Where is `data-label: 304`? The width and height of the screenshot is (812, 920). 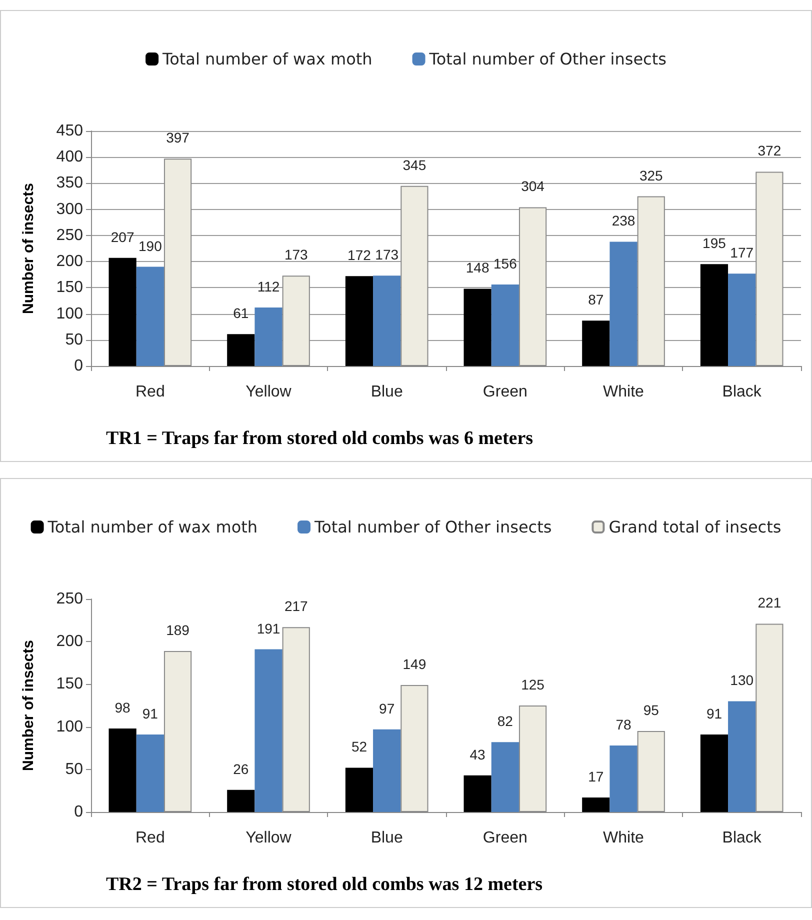 data-label: 304 is located at coordinates (533, 186).